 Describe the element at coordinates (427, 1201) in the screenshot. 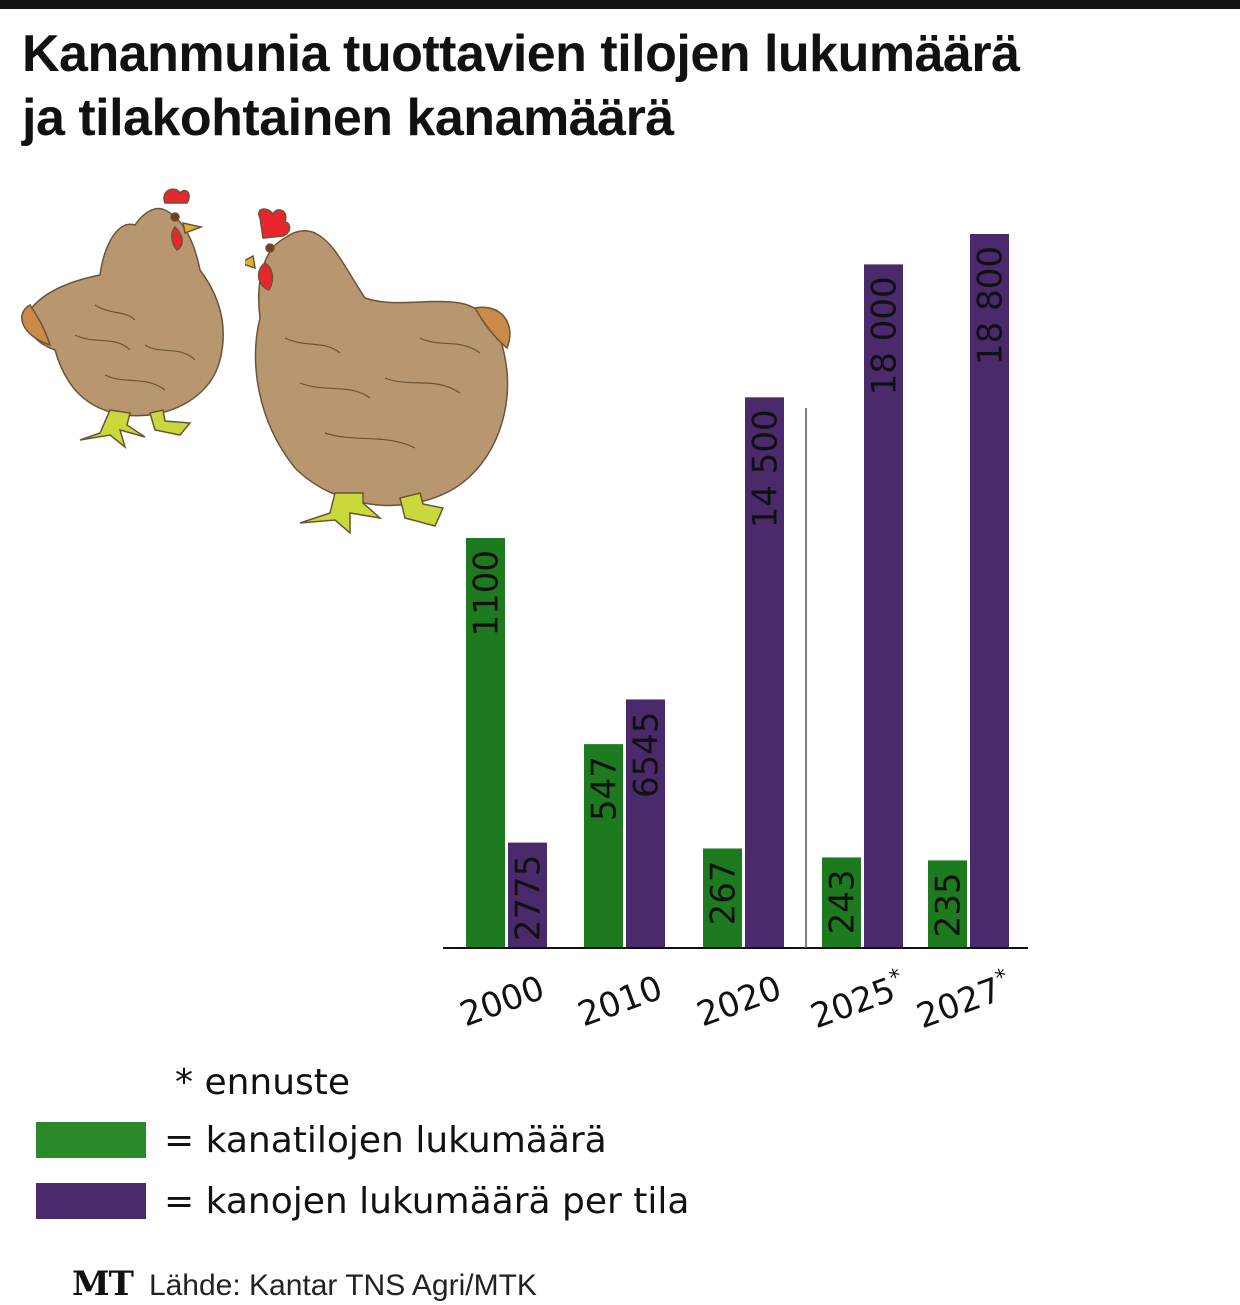

I see `legend-label-hens: = kanojen lukumäärä per tila` at that location.